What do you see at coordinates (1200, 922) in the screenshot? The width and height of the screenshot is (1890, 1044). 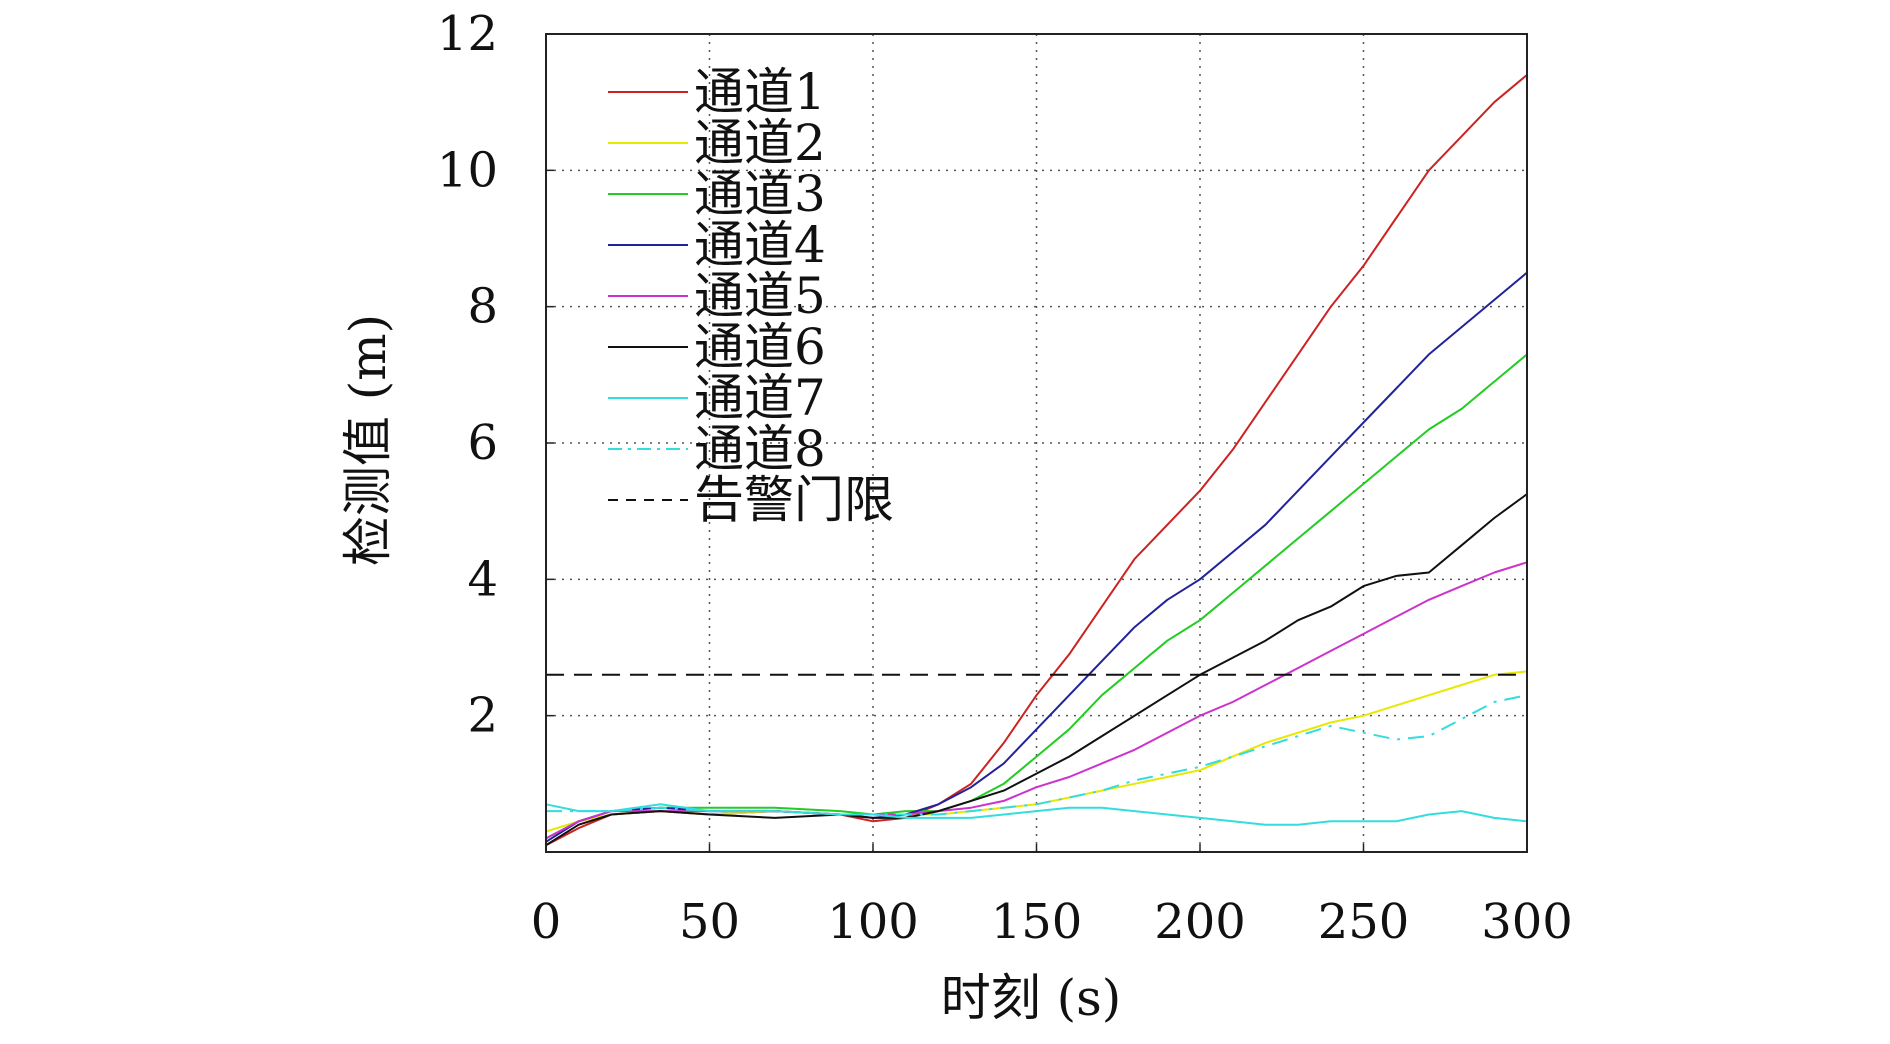 I see `x-tick-label: 200` at bounding box center [1200, 922].